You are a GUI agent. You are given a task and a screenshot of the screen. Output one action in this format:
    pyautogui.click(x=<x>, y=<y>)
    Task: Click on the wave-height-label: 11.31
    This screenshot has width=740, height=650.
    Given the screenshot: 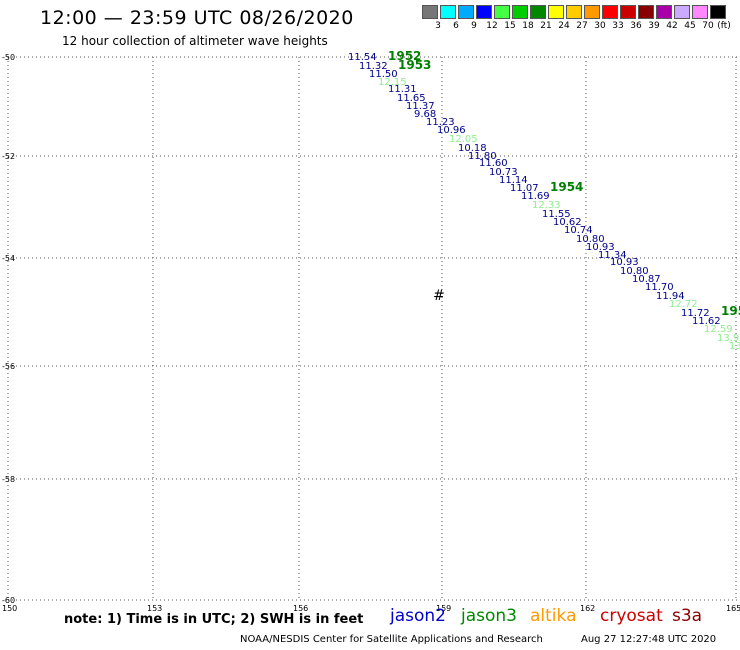 What is the action you would take?
    pyautogui.click(x=402, y=89)
    